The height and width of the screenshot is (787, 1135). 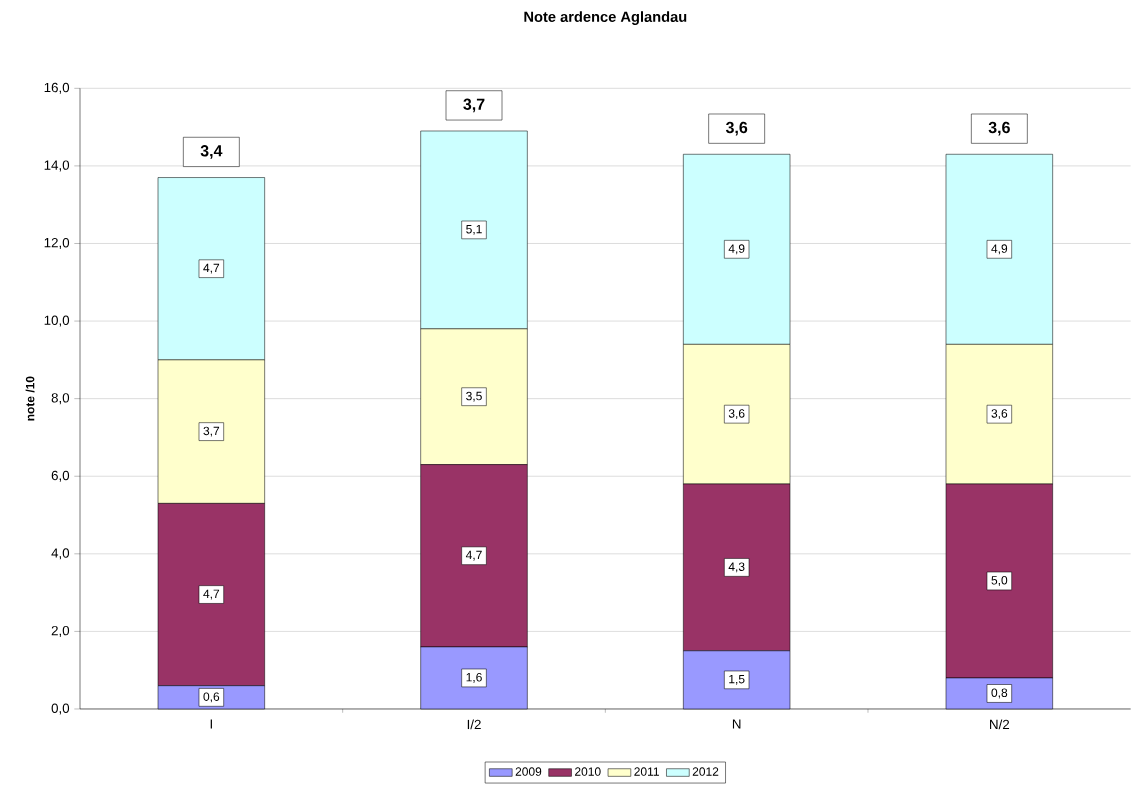 What do you see at coordinates (528, 771) in the screenshot?
I see `legend-label: 2009` at bounding box center [528, 771].